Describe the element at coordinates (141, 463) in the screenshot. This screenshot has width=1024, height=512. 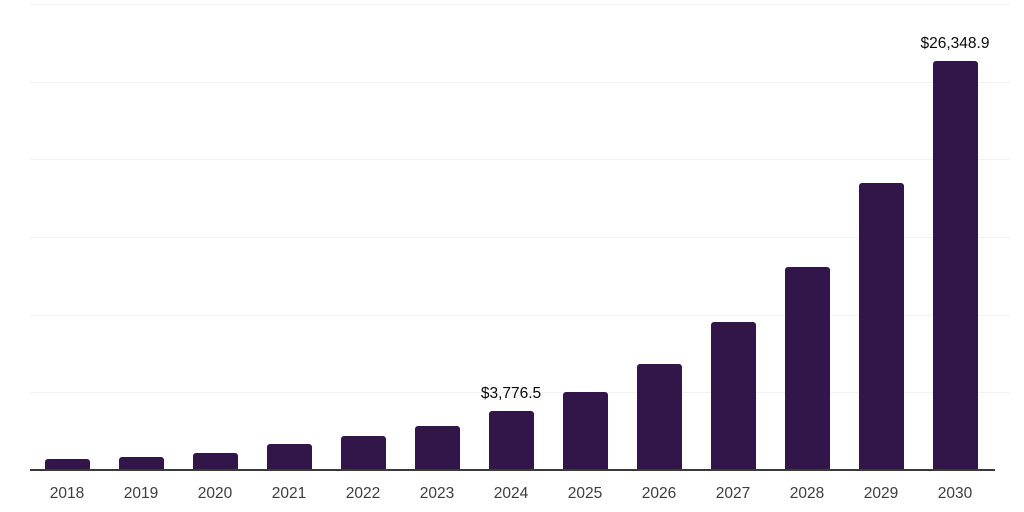
I see `bar-2019` at that location.